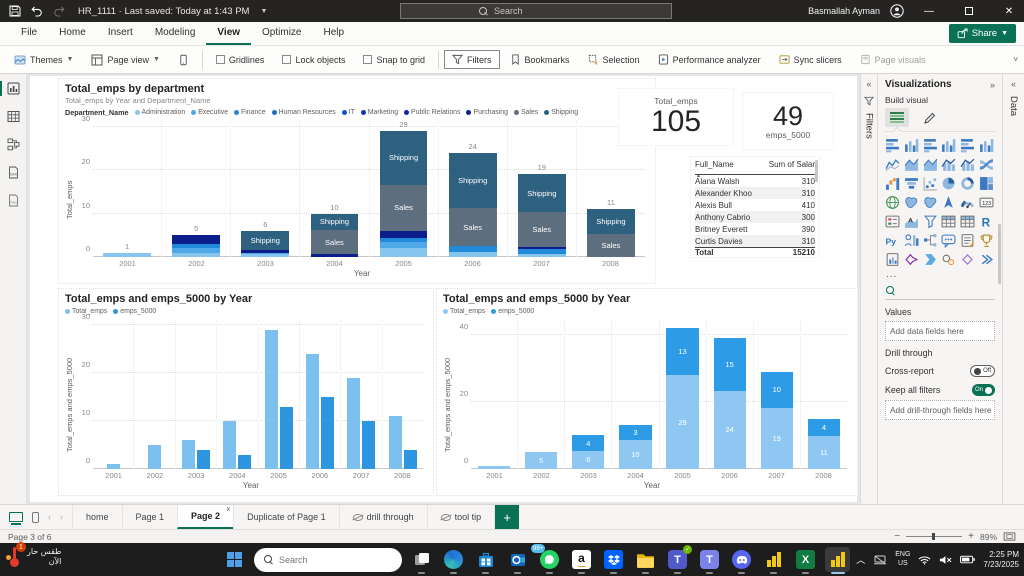 This screenshot has width=1024, height=576. Describe the element at coordinates (252, 390) in the screenshot. I see `plot-area: 0 10 20 30` at that location.